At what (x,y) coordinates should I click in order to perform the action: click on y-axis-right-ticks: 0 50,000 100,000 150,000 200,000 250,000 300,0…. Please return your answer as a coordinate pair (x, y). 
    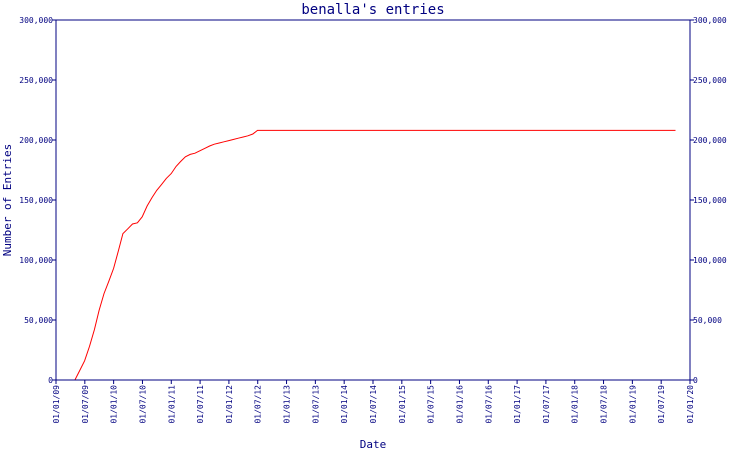
    Looking at the image, I should click on (708, 200).